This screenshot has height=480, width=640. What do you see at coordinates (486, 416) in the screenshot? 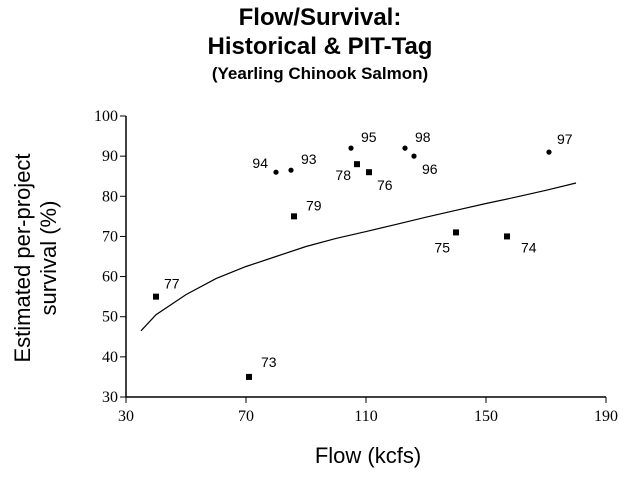
I see `x-tick-label: 150` at bounding box center [486, 416].